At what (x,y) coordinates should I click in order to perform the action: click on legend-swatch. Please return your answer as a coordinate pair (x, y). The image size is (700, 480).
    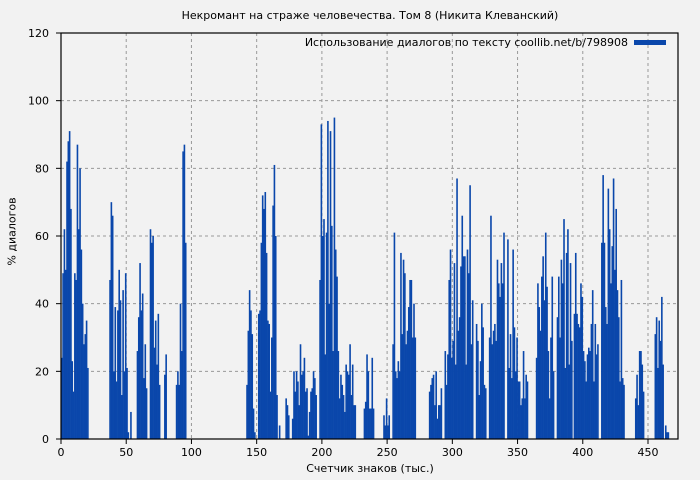
    Looking at the image, I should click on (650, 42).